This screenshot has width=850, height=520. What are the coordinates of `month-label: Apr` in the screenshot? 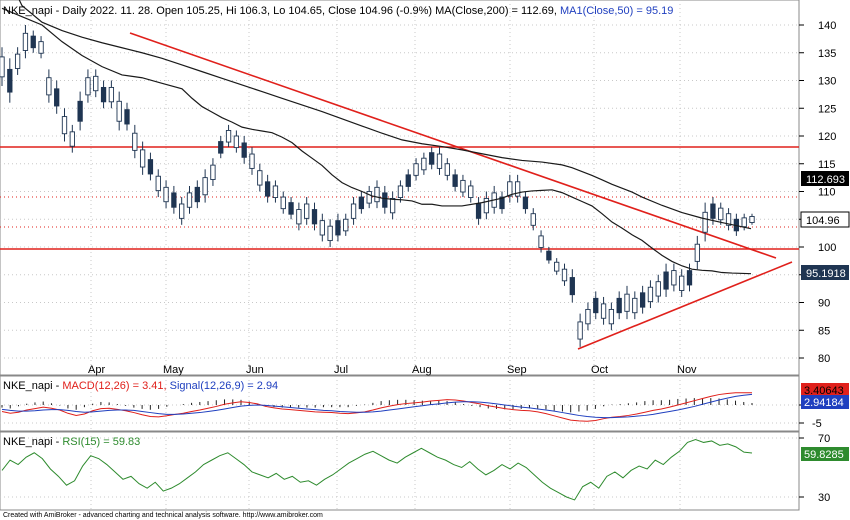 It's located at (96, 370).